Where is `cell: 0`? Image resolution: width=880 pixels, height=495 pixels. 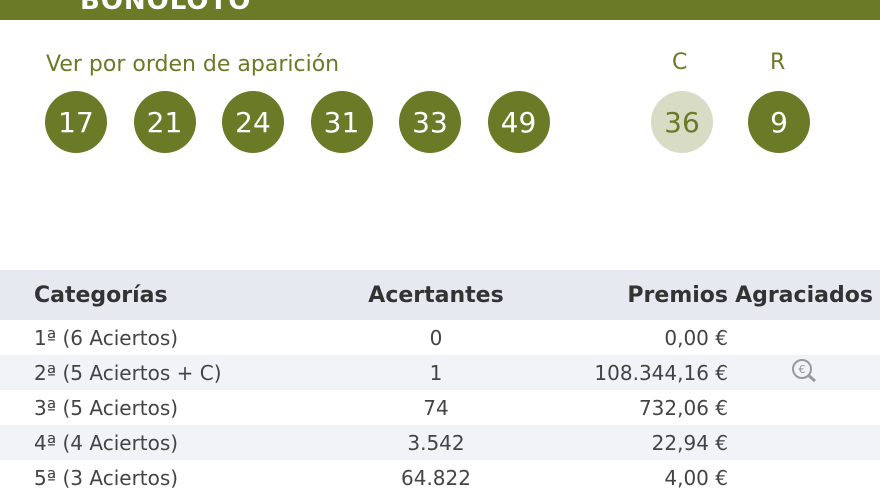
cell: 0 is located at coordinates (436, 337).